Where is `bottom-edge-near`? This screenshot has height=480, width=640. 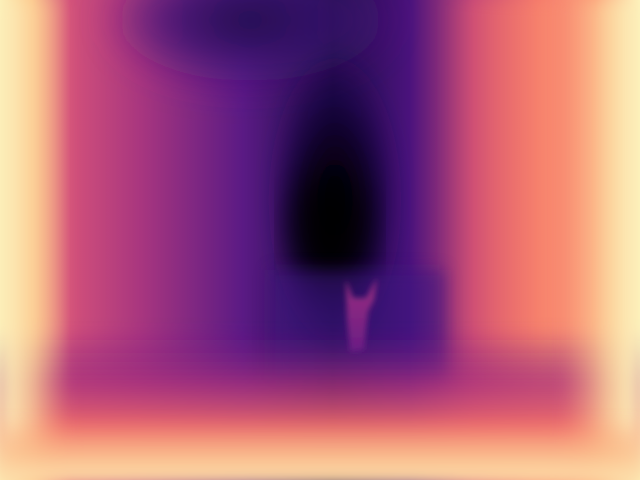
bottom-edge-near is located at coordinates (320, 450).